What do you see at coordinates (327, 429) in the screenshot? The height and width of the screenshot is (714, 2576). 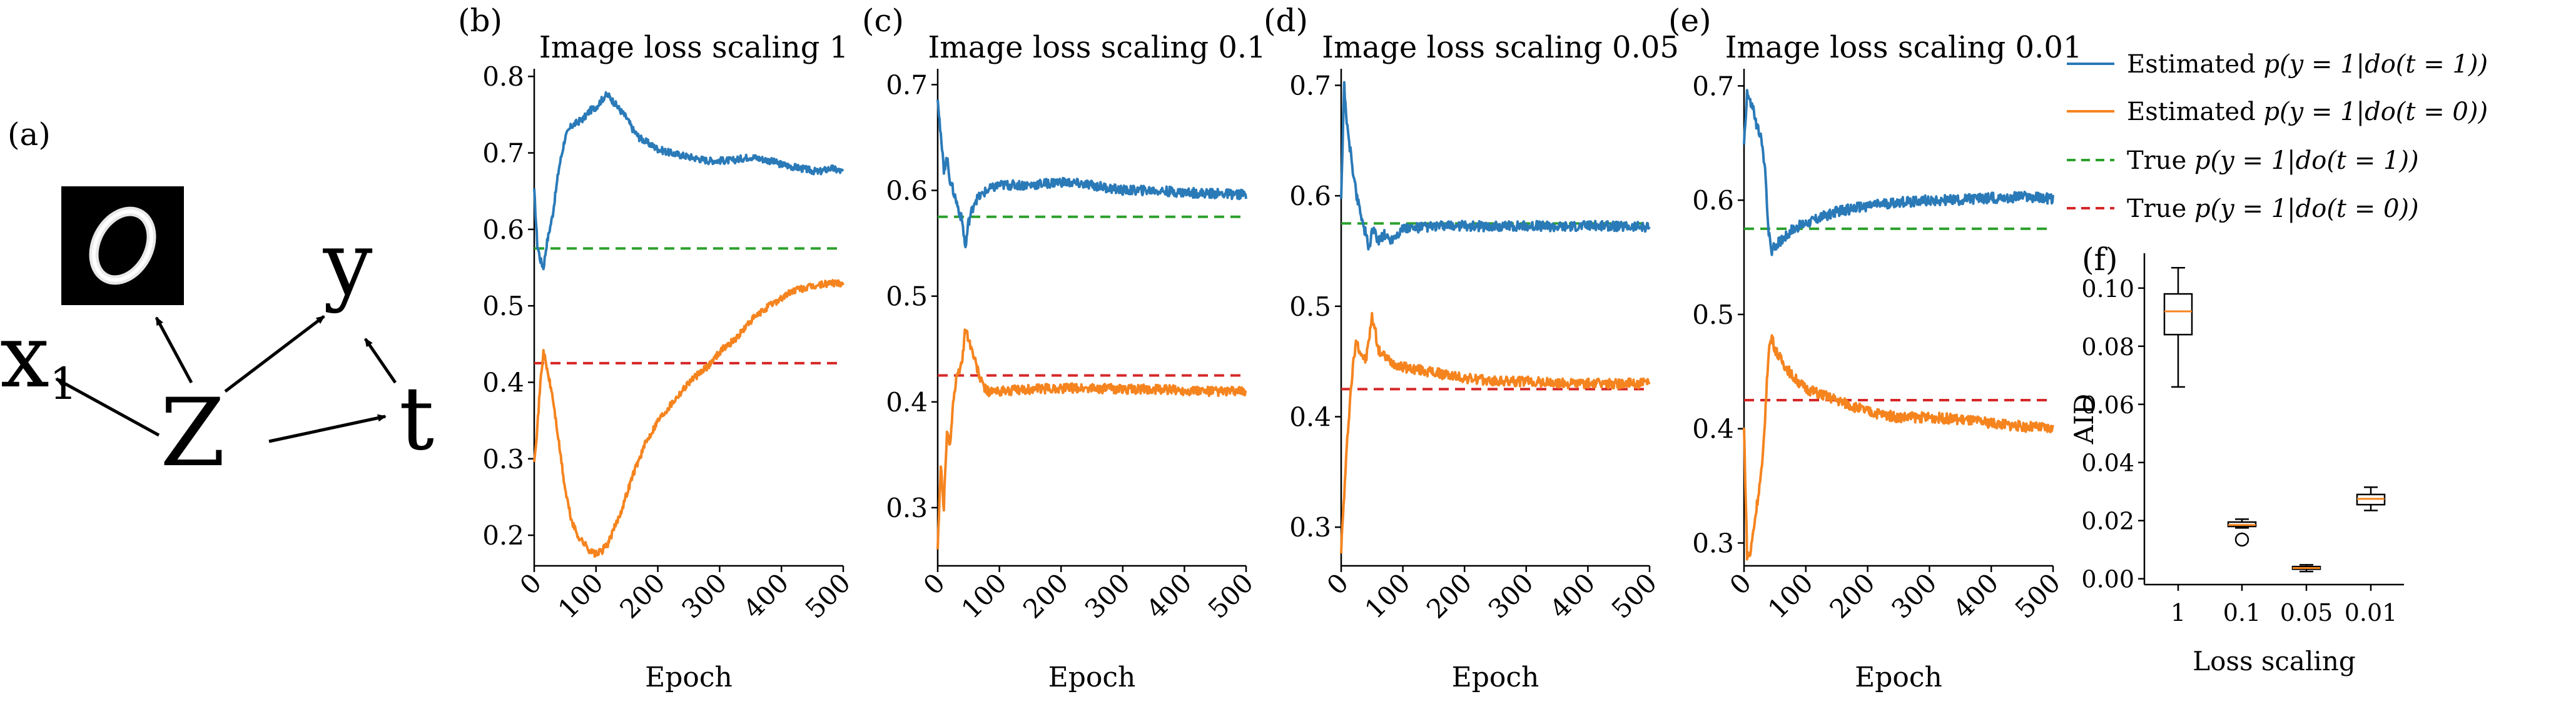 I see `arrow-z-to-t` at bounding box center [327, 429].